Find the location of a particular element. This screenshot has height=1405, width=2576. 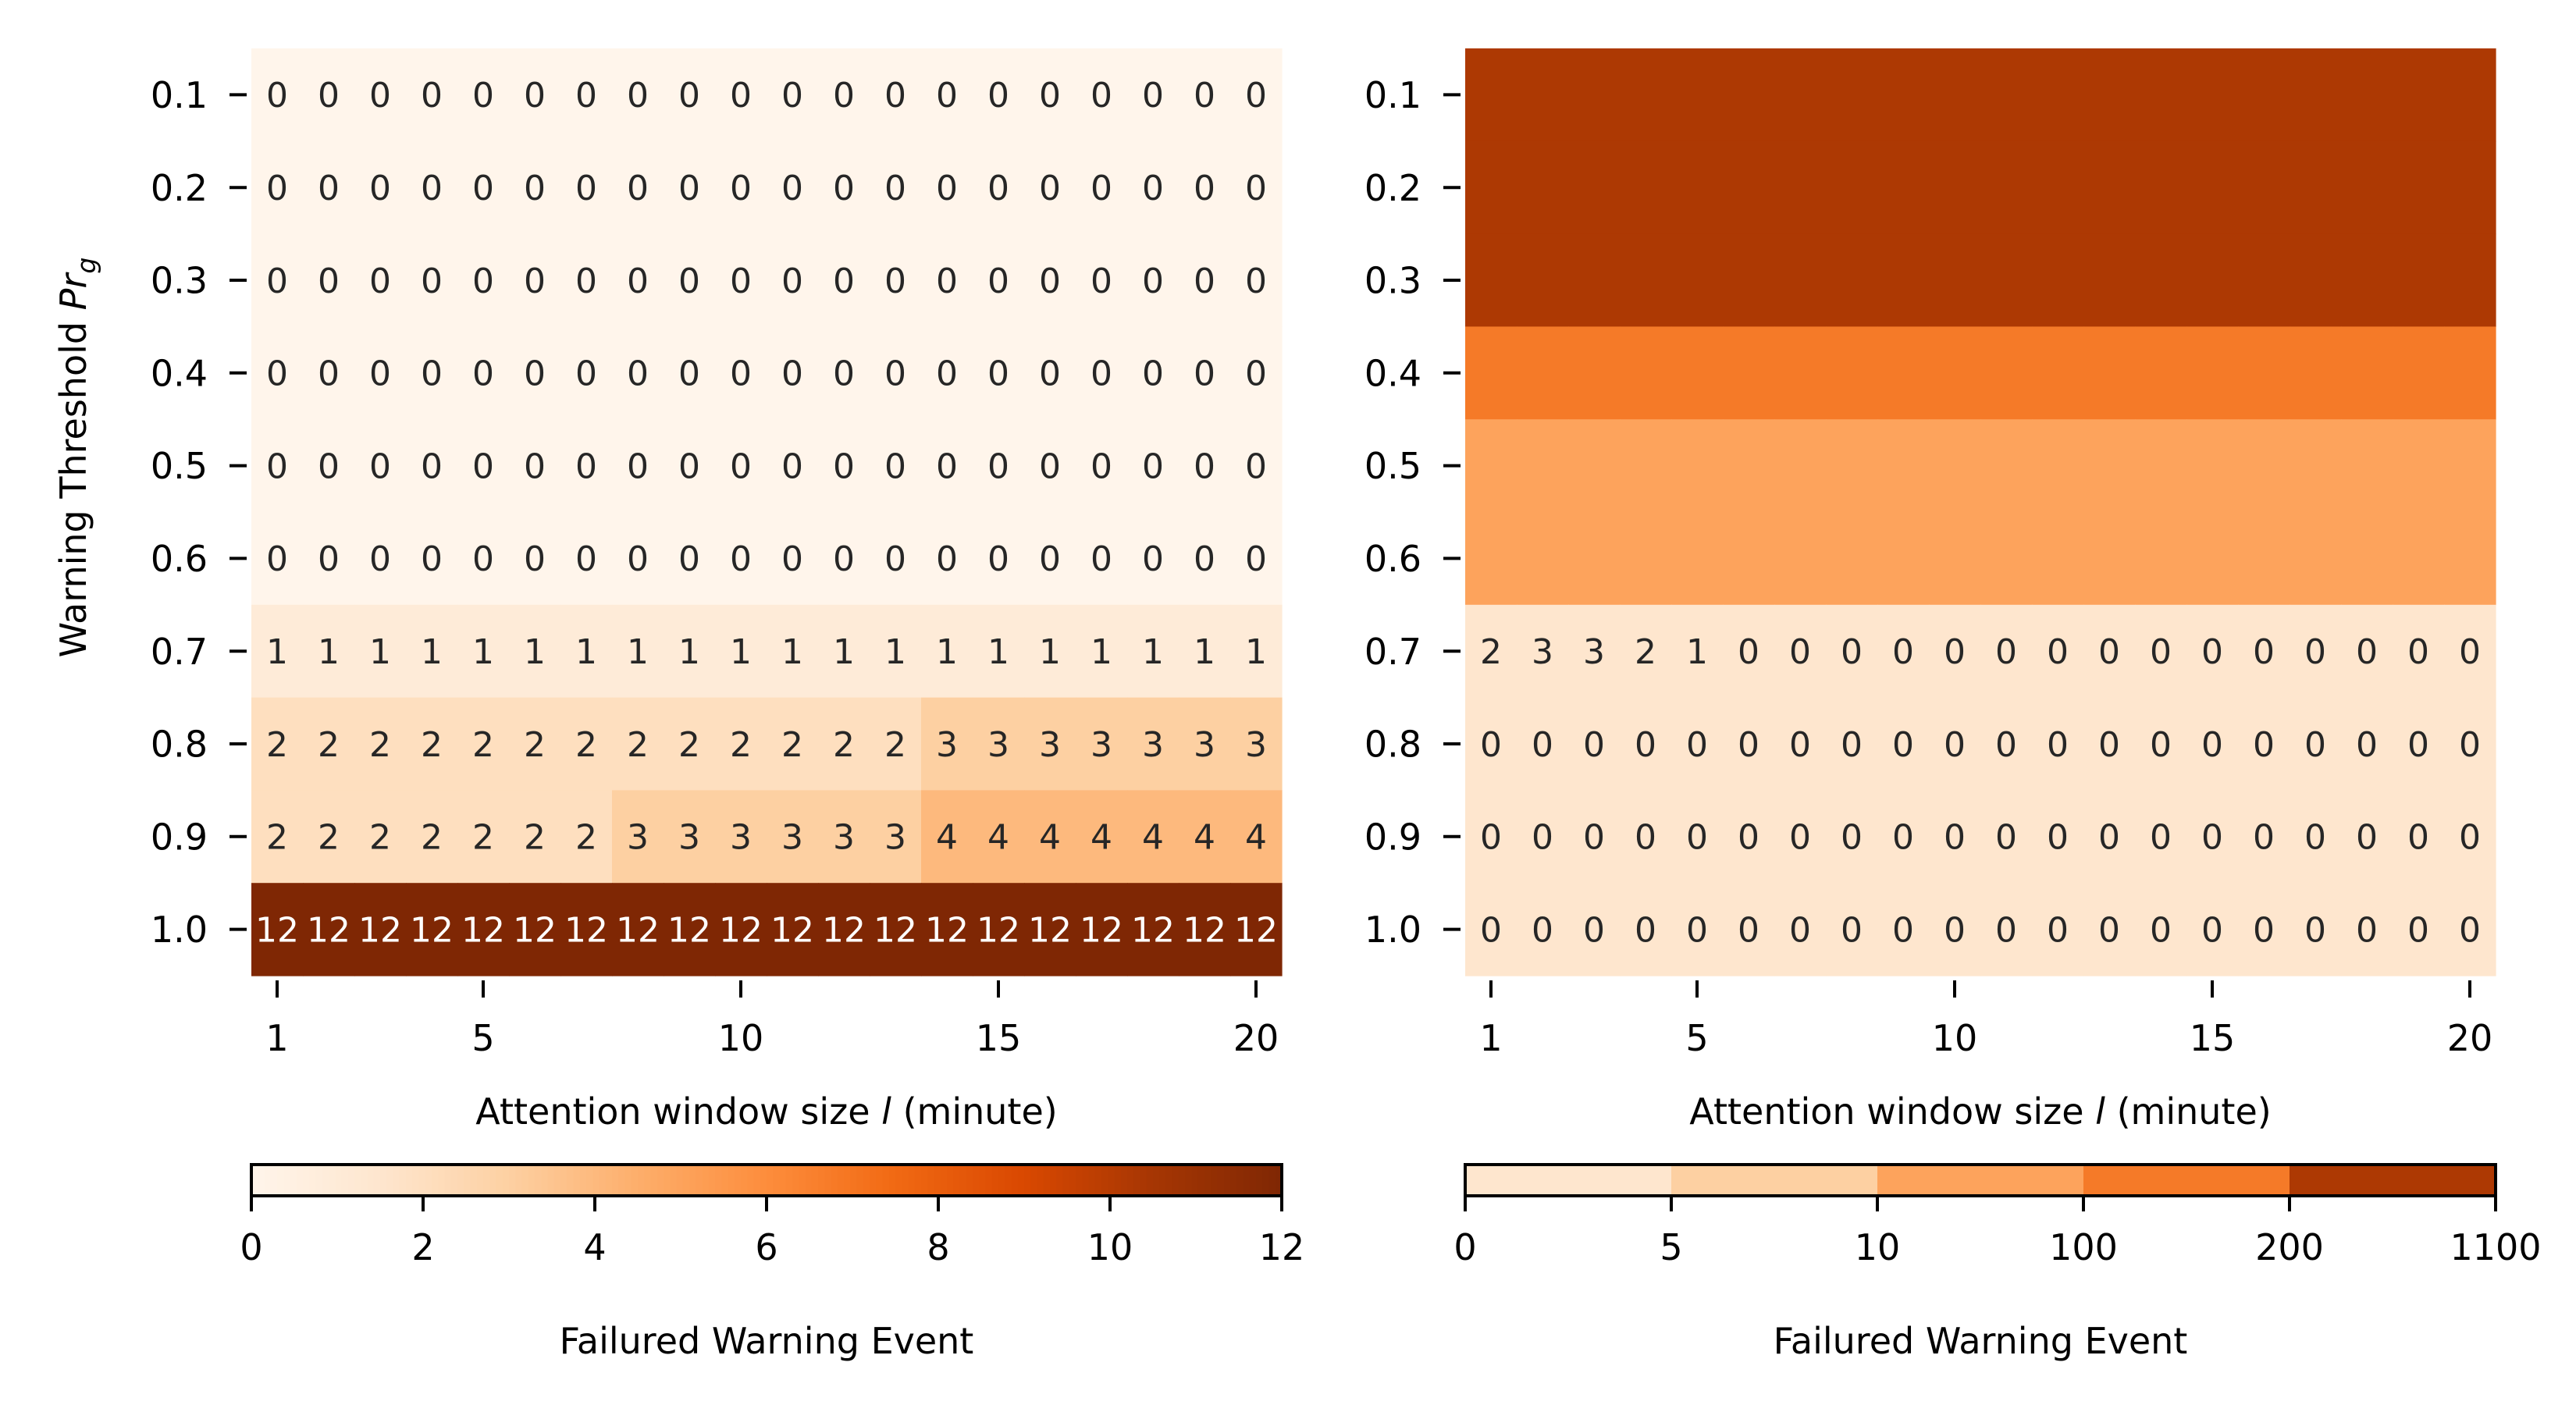

colorbar-segment is located at coordinates (1980, 1180).